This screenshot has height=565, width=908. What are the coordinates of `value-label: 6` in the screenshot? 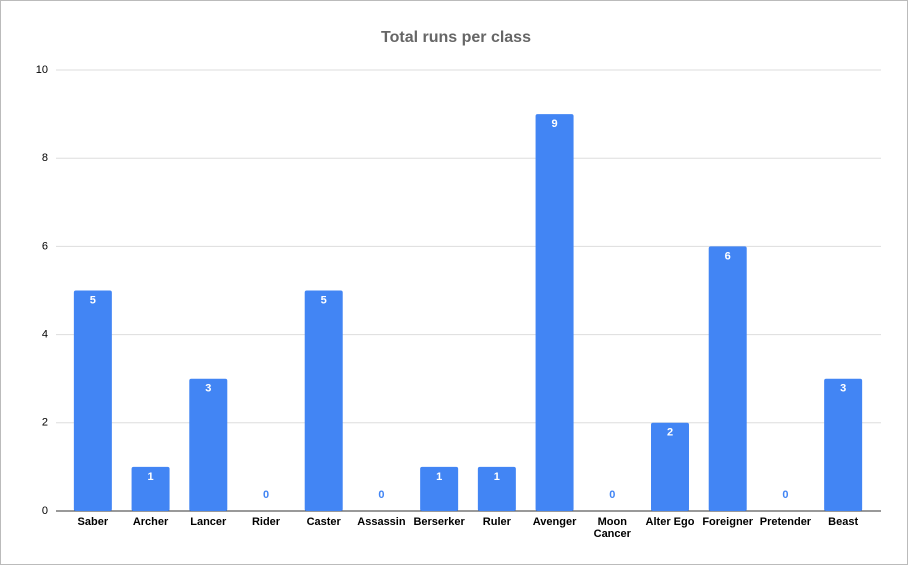 It's located at (728, 256).